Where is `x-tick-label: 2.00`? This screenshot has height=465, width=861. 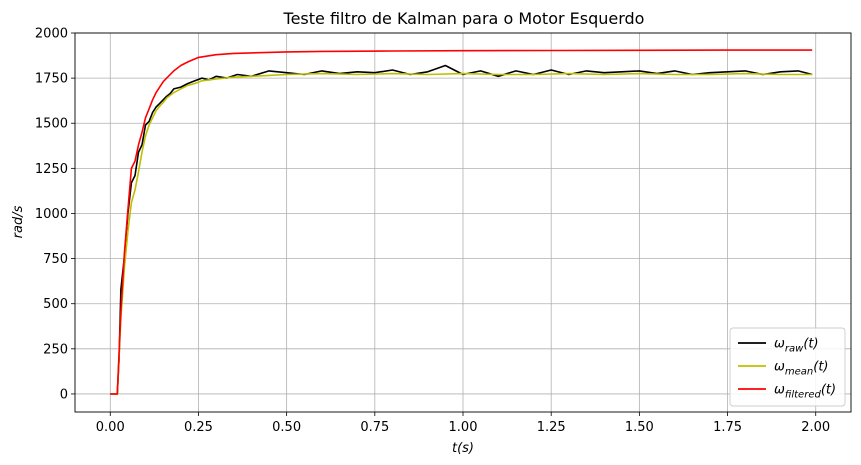 x-tick-label: 2.00 is located at coordinates (815, 427).